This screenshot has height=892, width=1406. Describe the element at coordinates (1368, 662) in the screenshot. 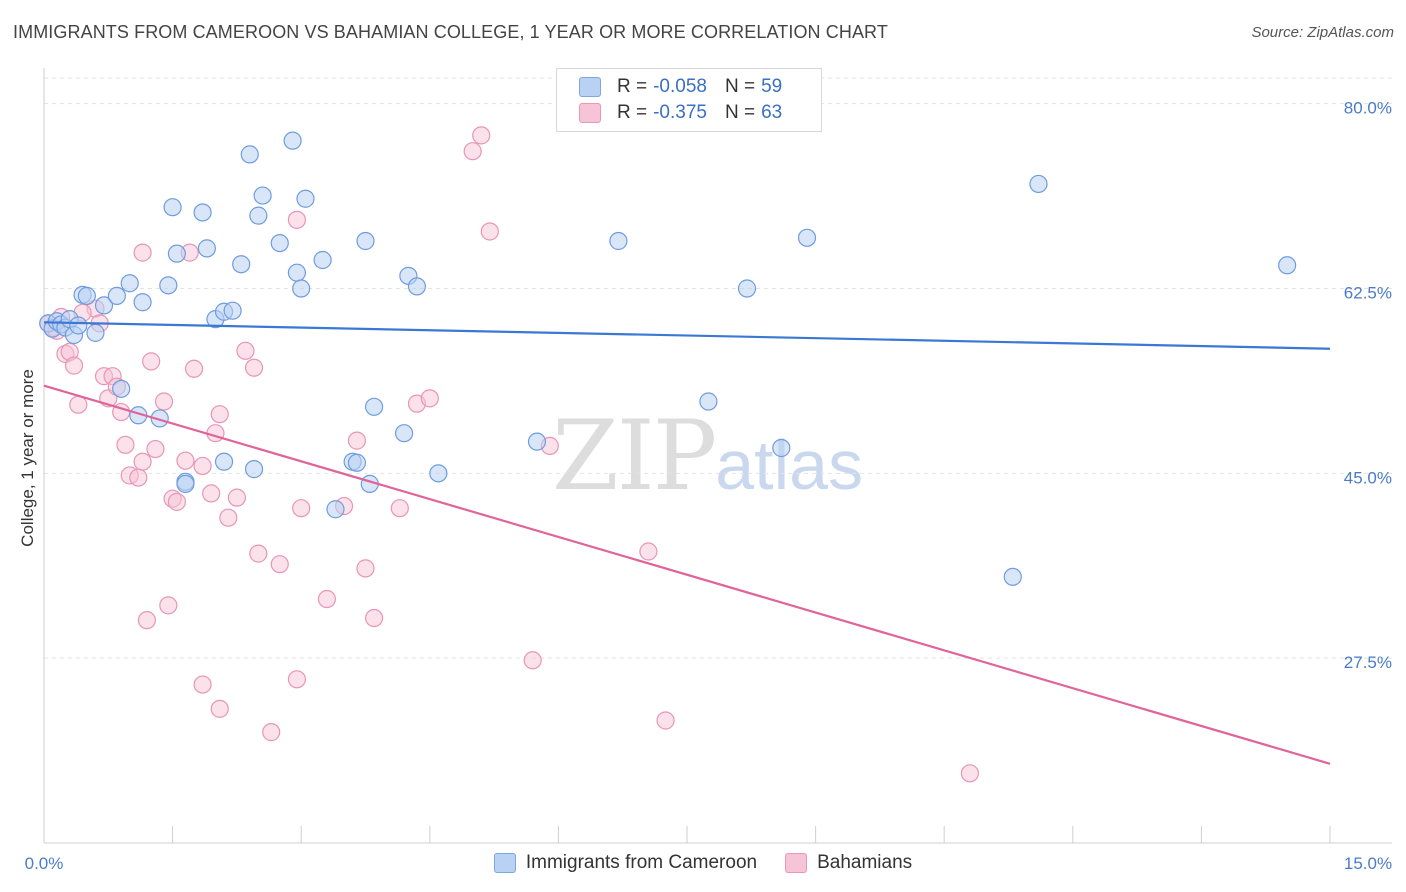

I see `y-tick-label: 27.5%` at that location.